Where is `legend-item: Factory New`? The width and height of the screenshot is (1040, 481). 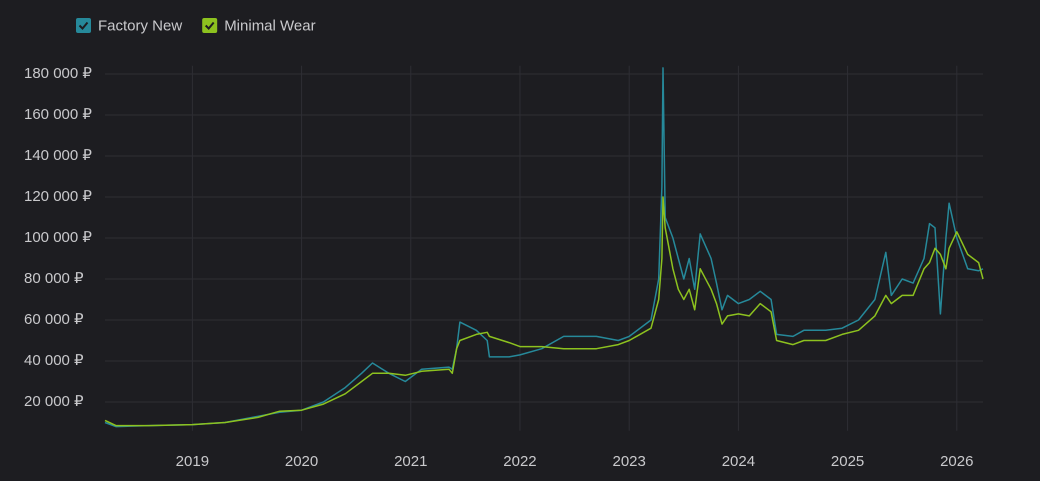 legend-item: Factory New is located at coordinates (129, 25).